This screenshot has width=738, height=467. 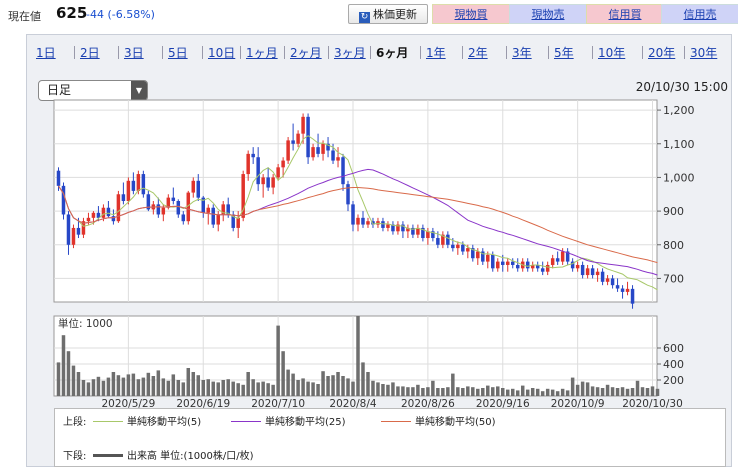 I want to click on legend-ma5-line, so click(x=108, y=421).